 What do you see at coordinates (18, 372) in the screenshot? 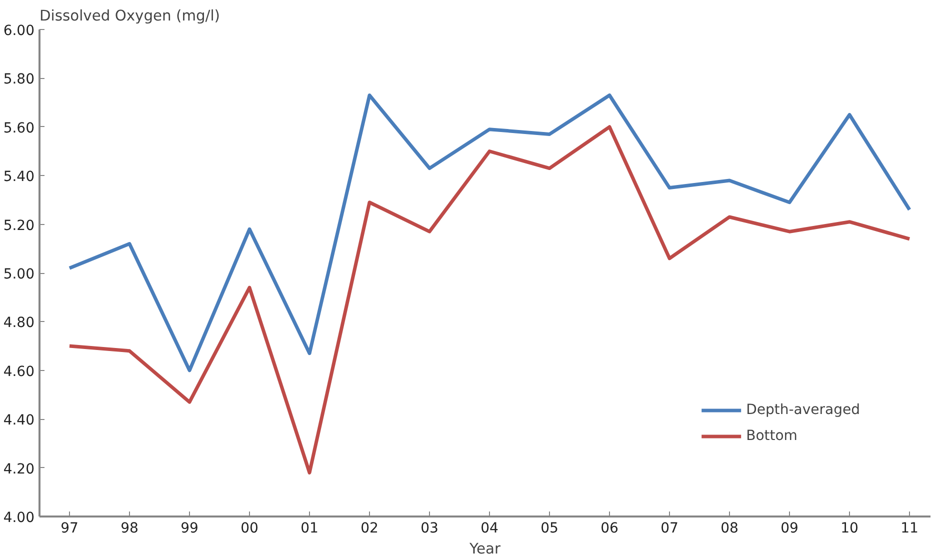
I see `y-tick-label: 4.60` at bounding box center [18, 372].